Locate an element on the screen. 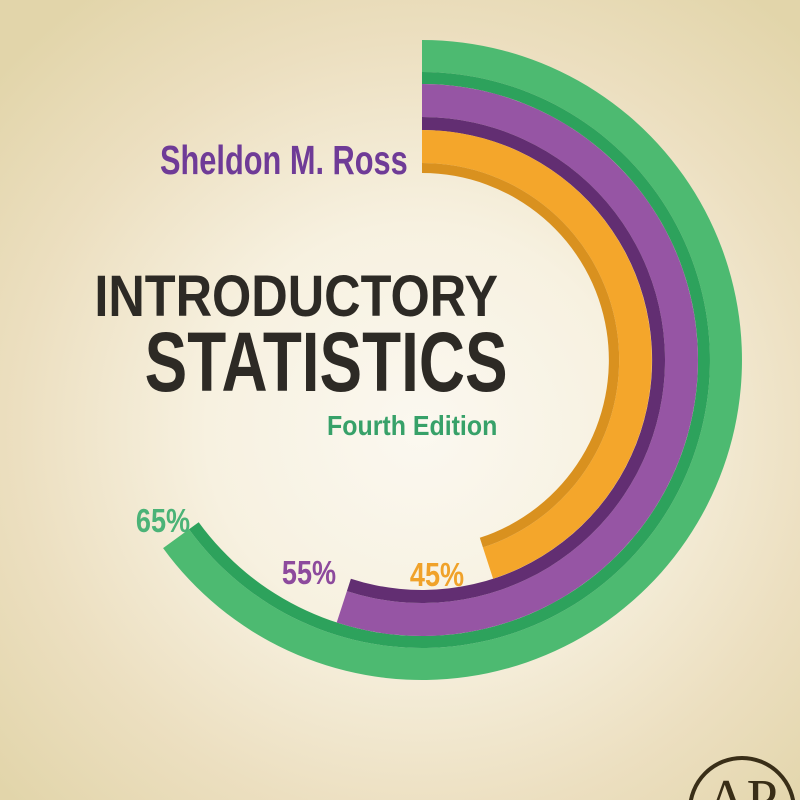 The height and width of the screenshot is (800, 800). title-line-1: INTRODUCTORY is located at coordinates (296, 296).